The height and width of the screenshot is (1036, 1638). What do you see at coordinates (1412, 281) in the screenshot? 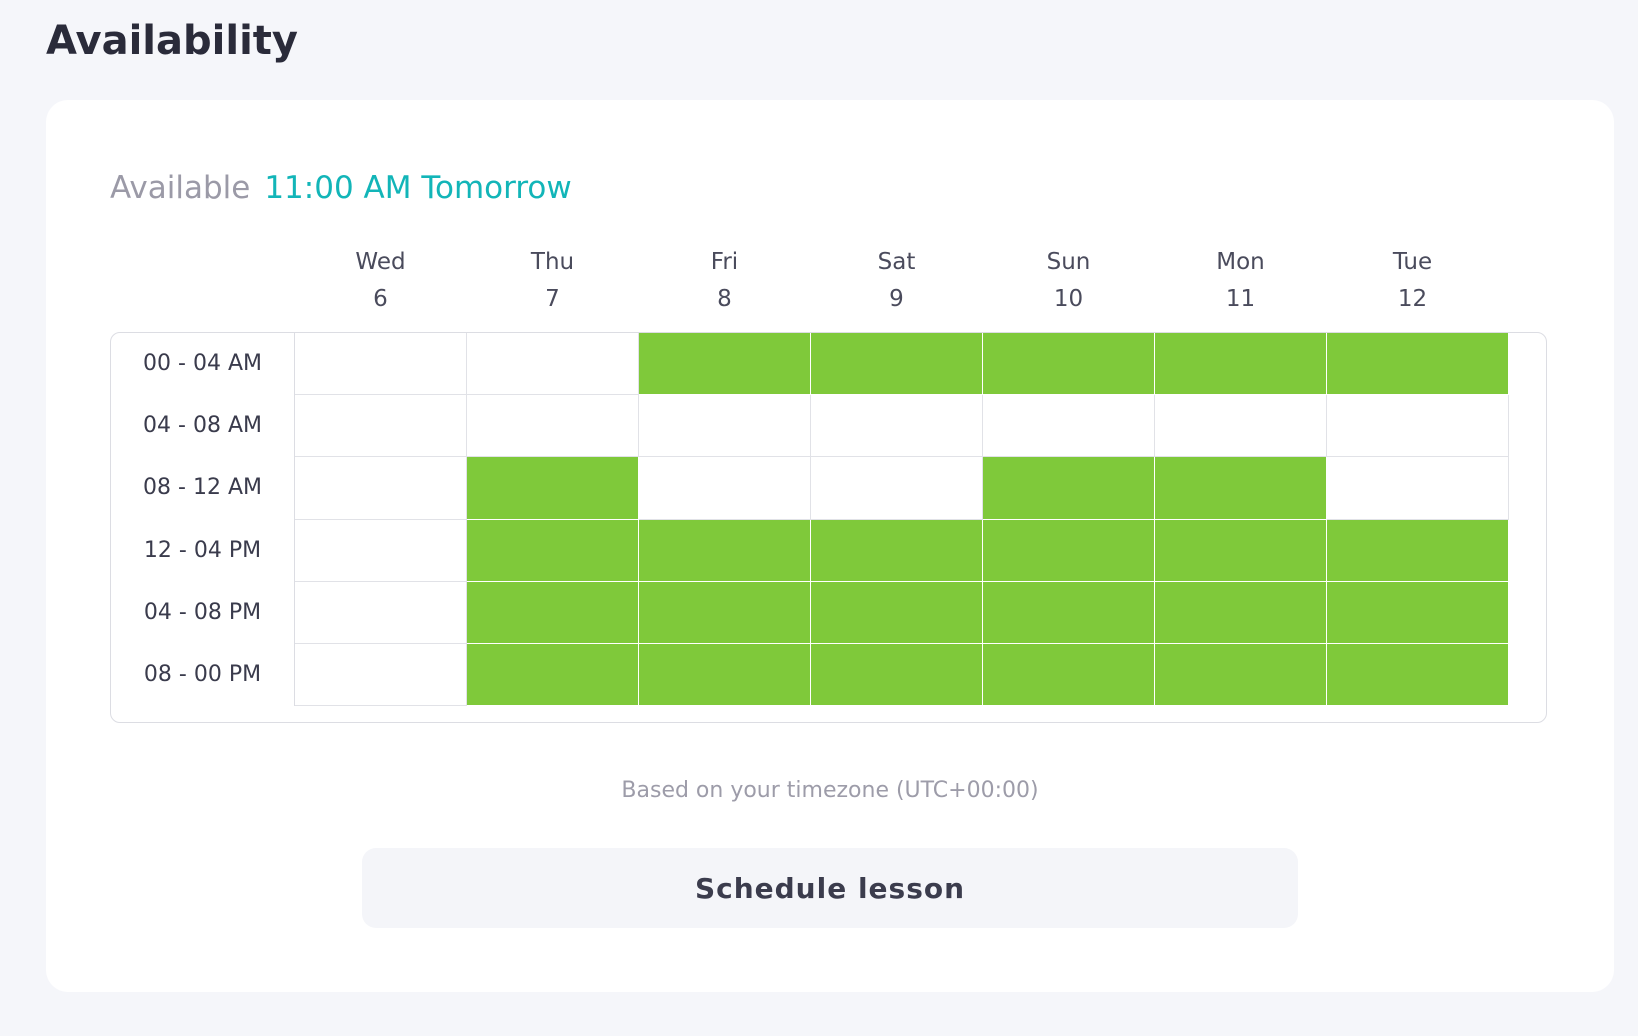
I see `day-header: Tue 12` at bounding box center [1412, 281].